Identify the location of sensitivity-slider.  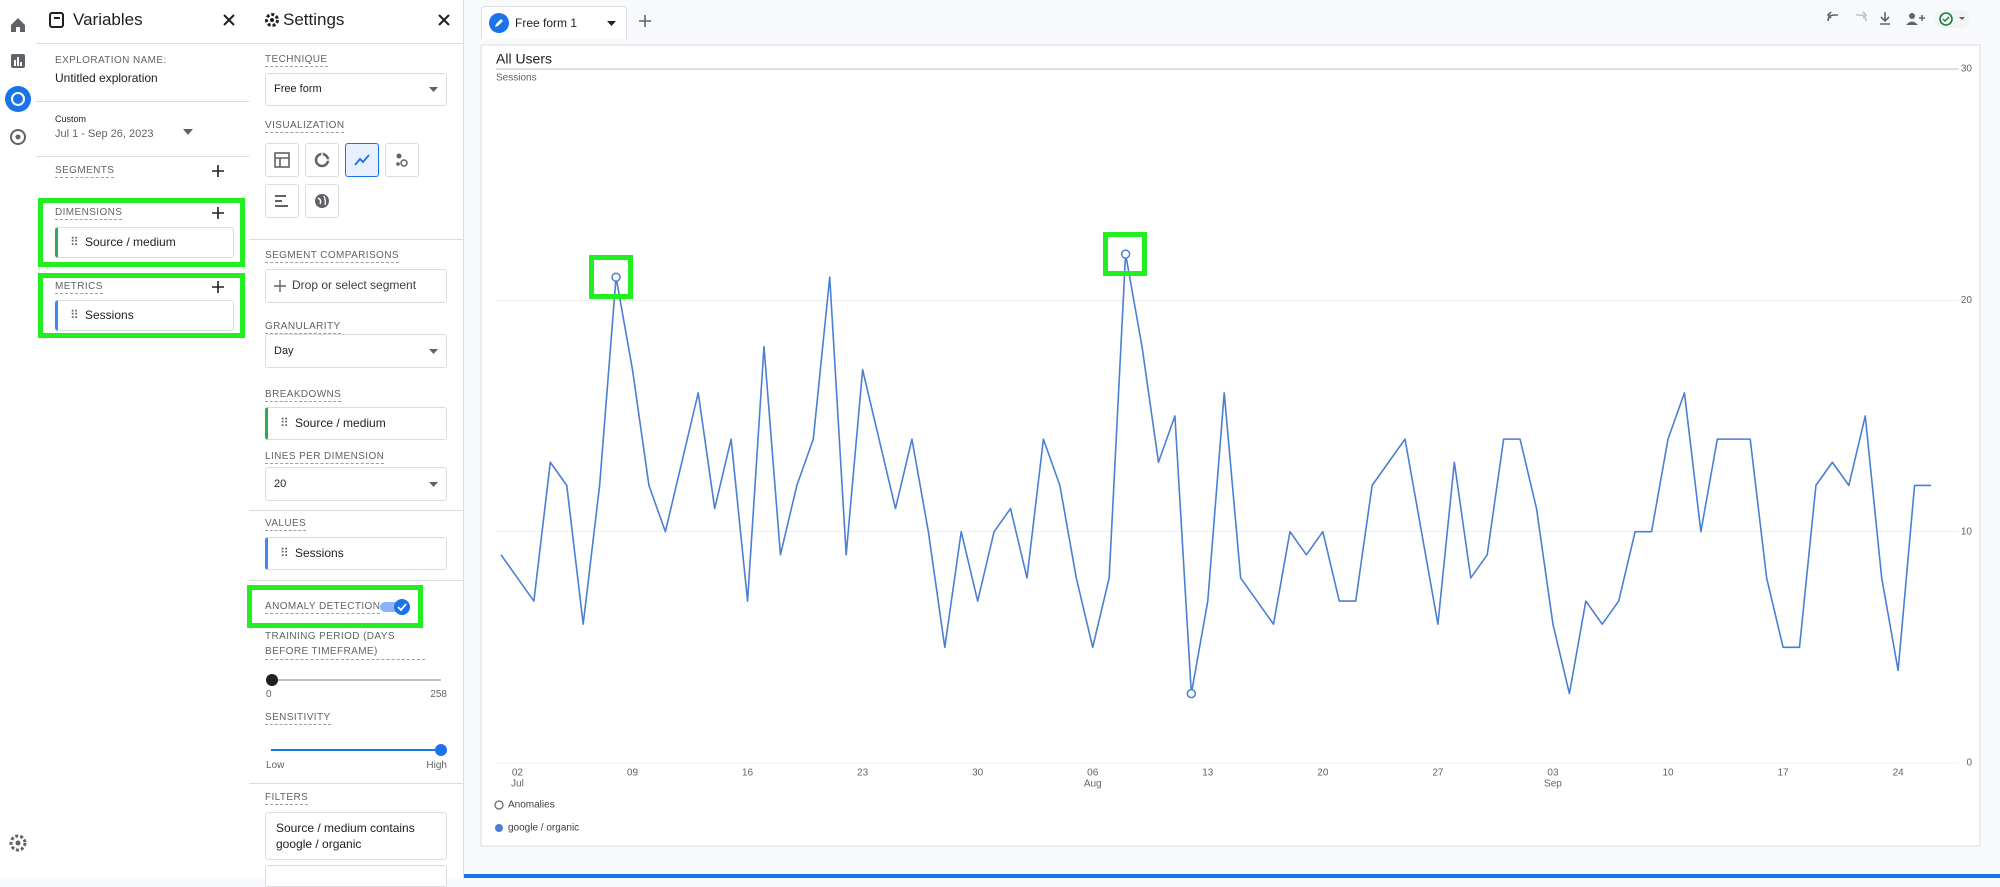
(356, 750).